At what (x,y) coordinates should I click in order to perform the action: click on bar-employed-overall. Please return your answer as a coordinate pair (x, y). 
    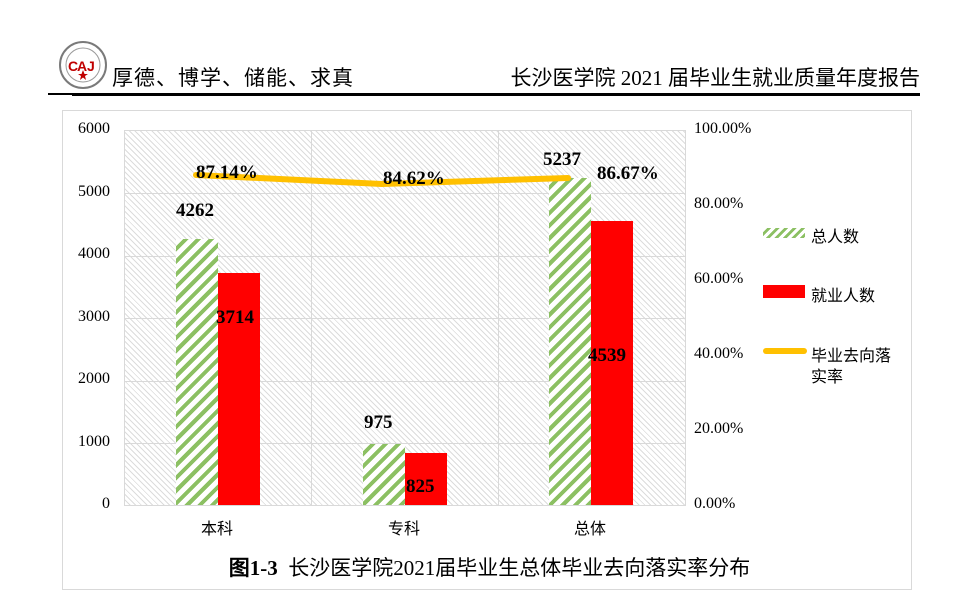
    Looking at the image, I should click on (612, 363).